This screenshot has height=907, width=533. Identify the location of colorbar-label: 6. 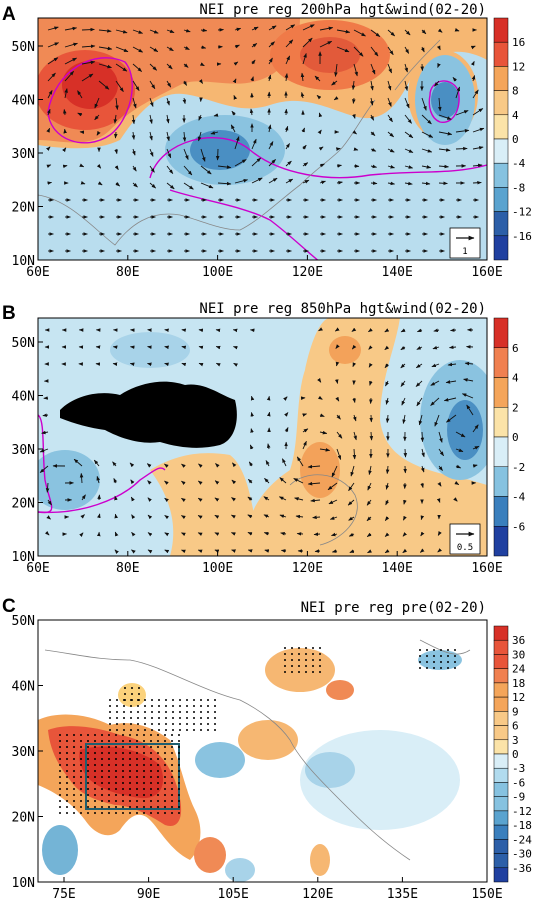
(515, 348).